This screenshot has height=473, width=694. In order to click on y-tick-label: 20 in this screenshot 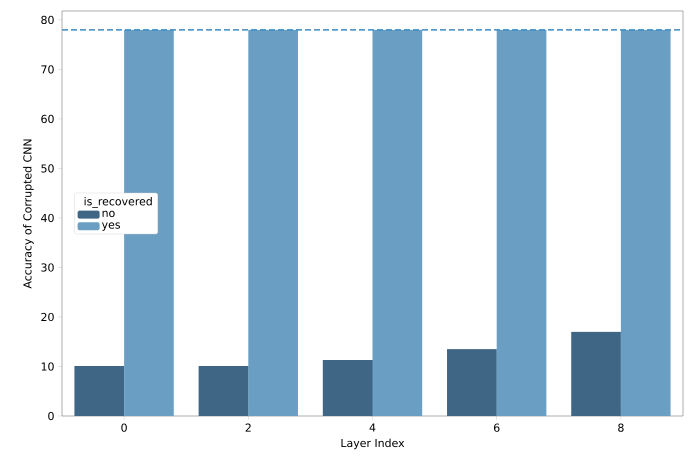, I will do `click(47, 317)`.